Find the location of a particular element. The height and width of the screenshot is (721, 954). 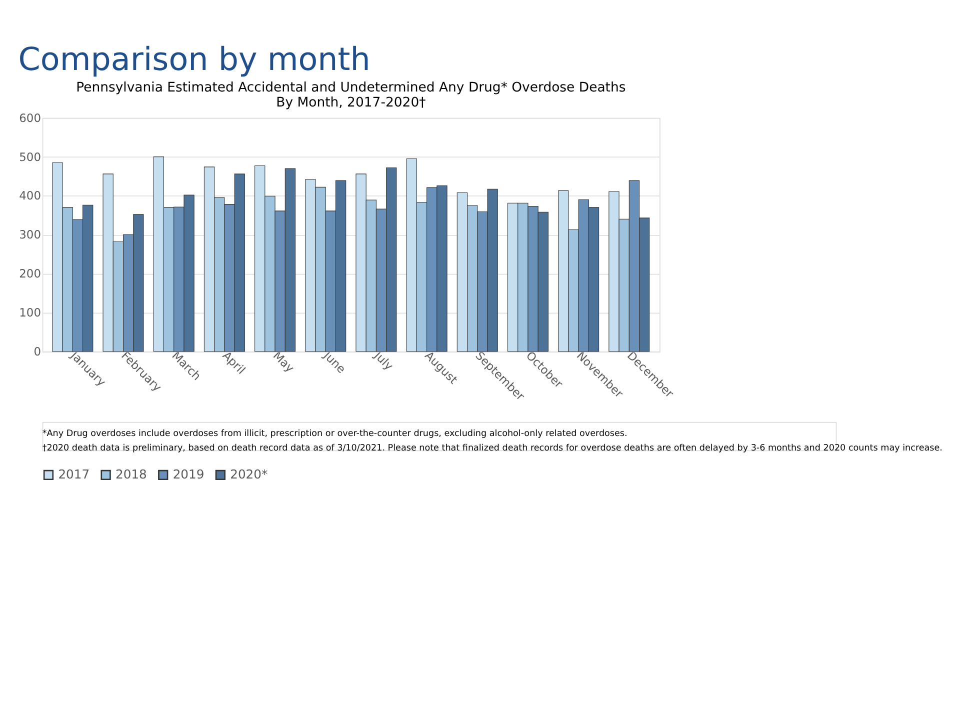

chart-subtitle: Pennsylvania Estimated Accidental and Undetermined Any Drug* Overdose Deaths By Month, 2017-2020† is located at coordinates (351, 95).